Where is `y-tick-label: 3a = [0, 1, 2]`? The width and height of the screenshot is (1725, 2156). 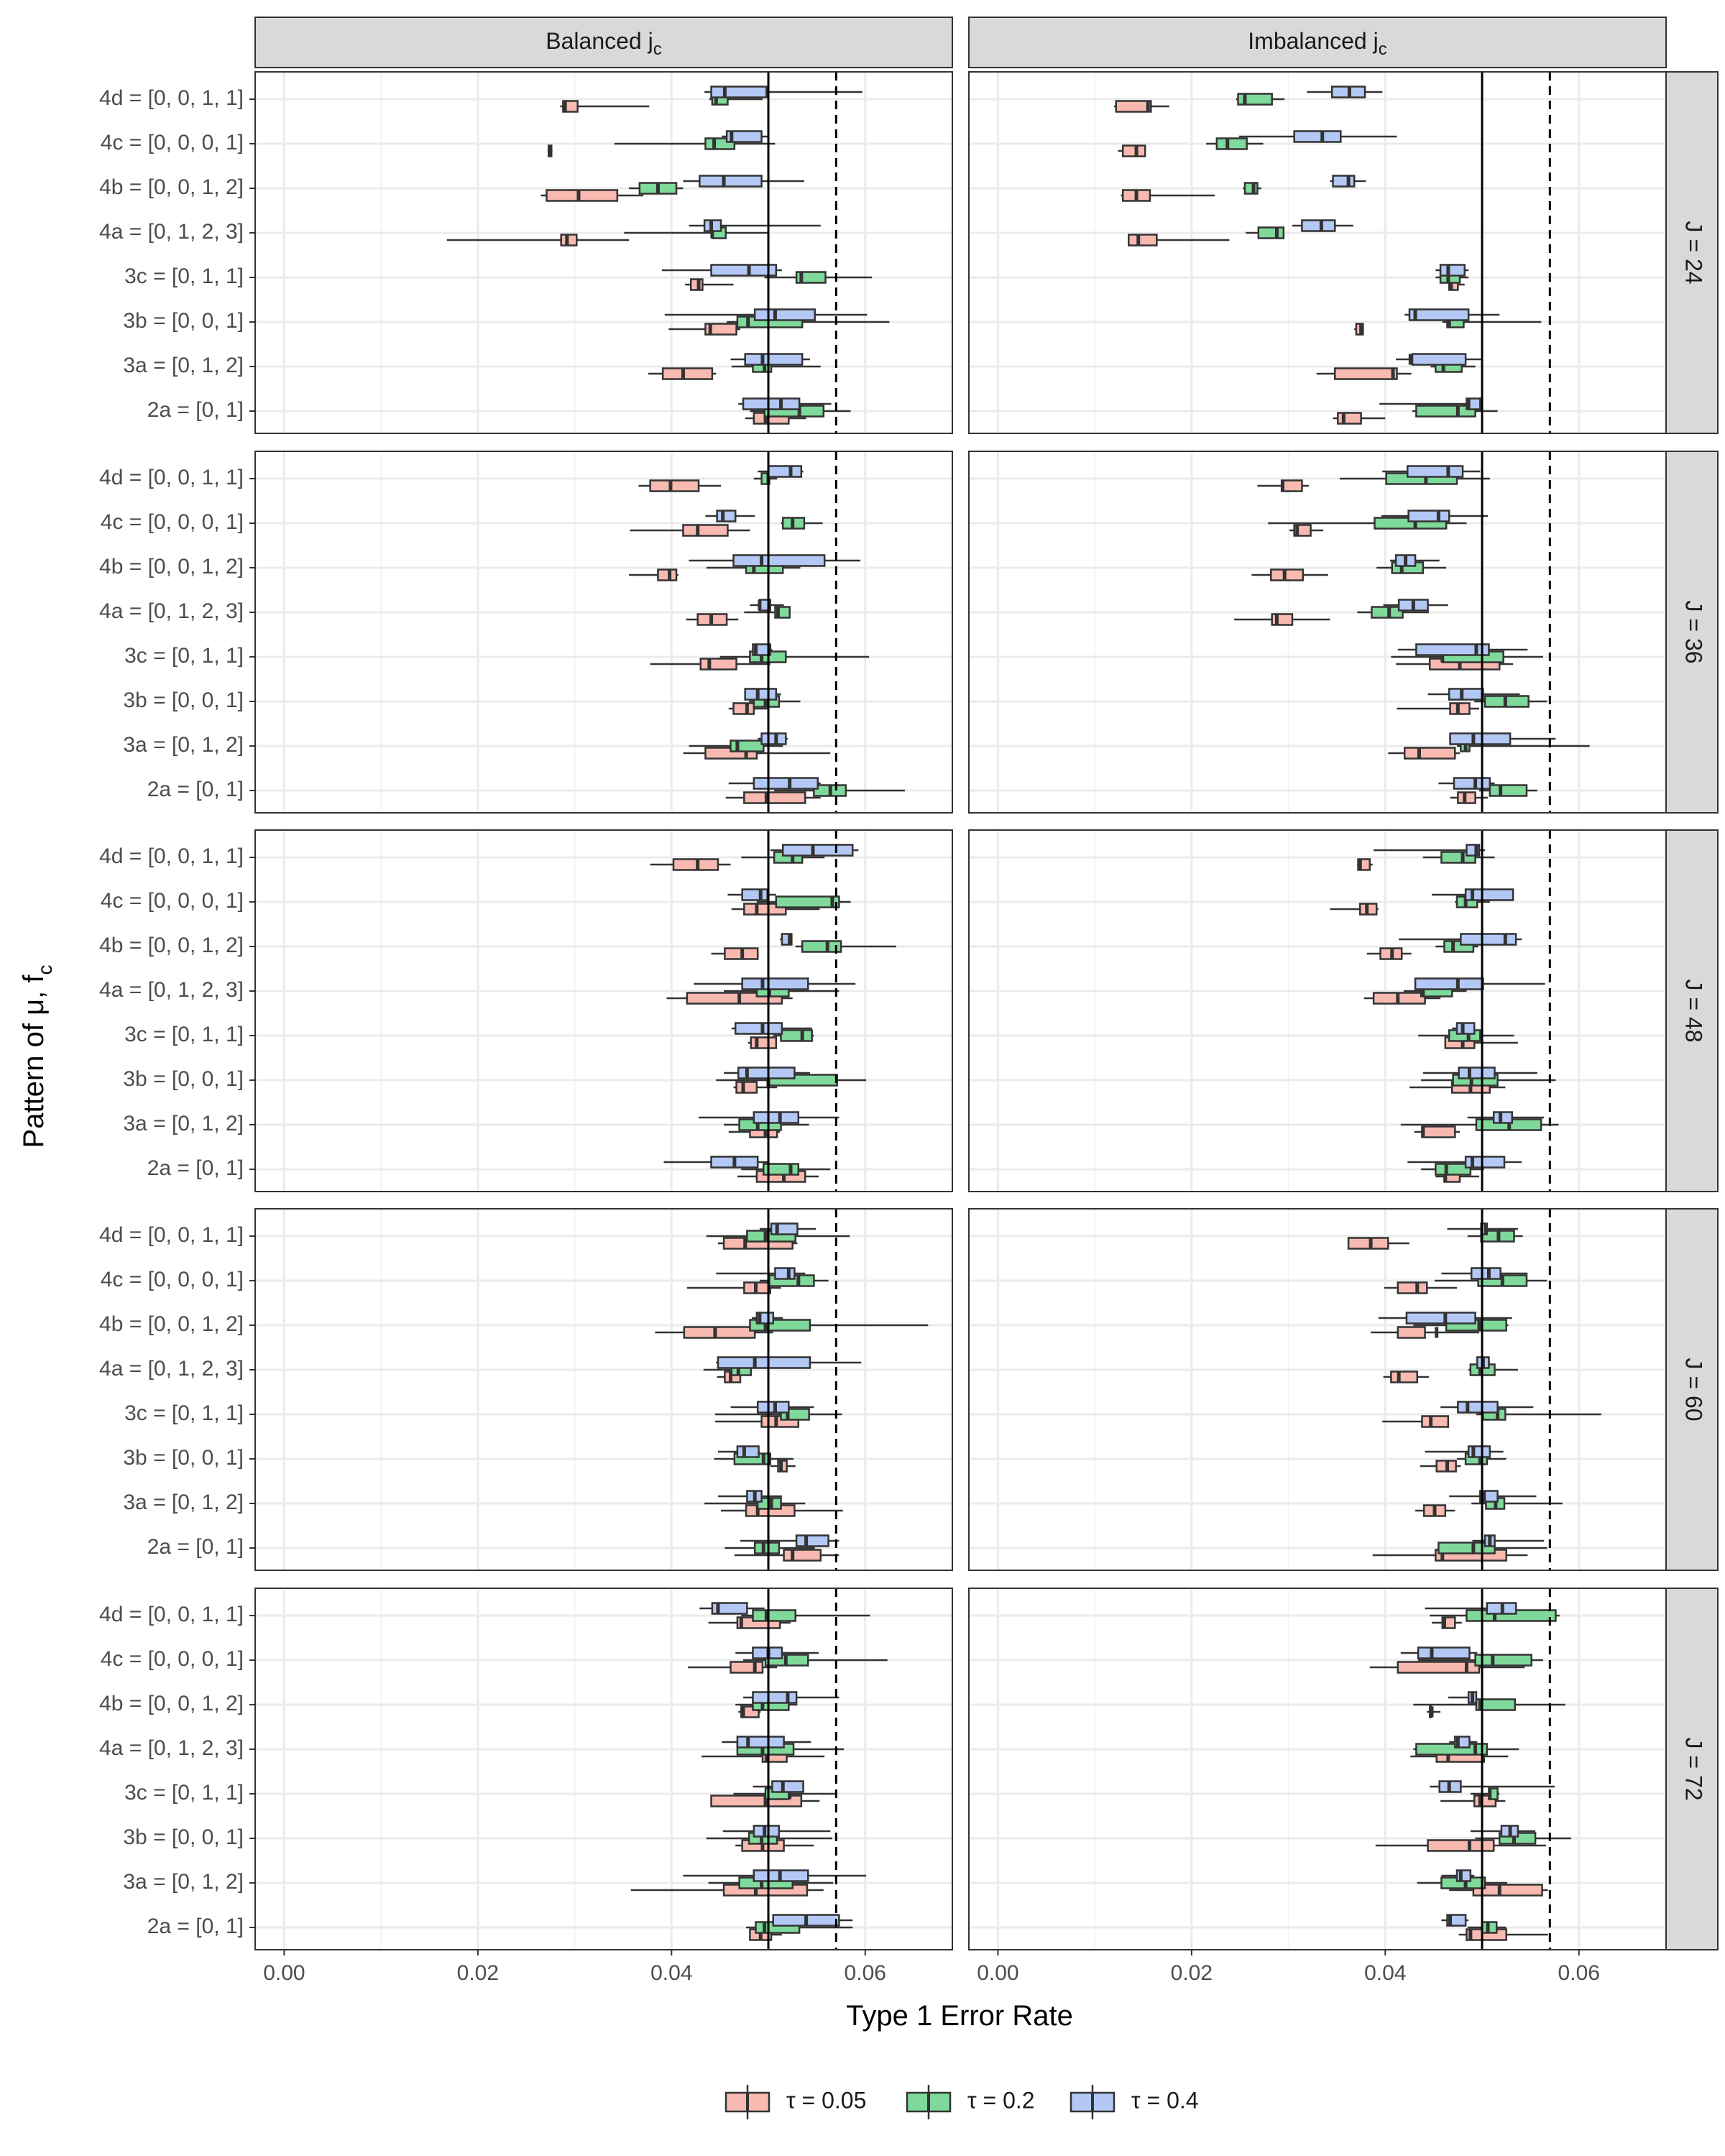 y-tick-label: 3a = [0, 1, 2] is located at coordinates (183, 366).